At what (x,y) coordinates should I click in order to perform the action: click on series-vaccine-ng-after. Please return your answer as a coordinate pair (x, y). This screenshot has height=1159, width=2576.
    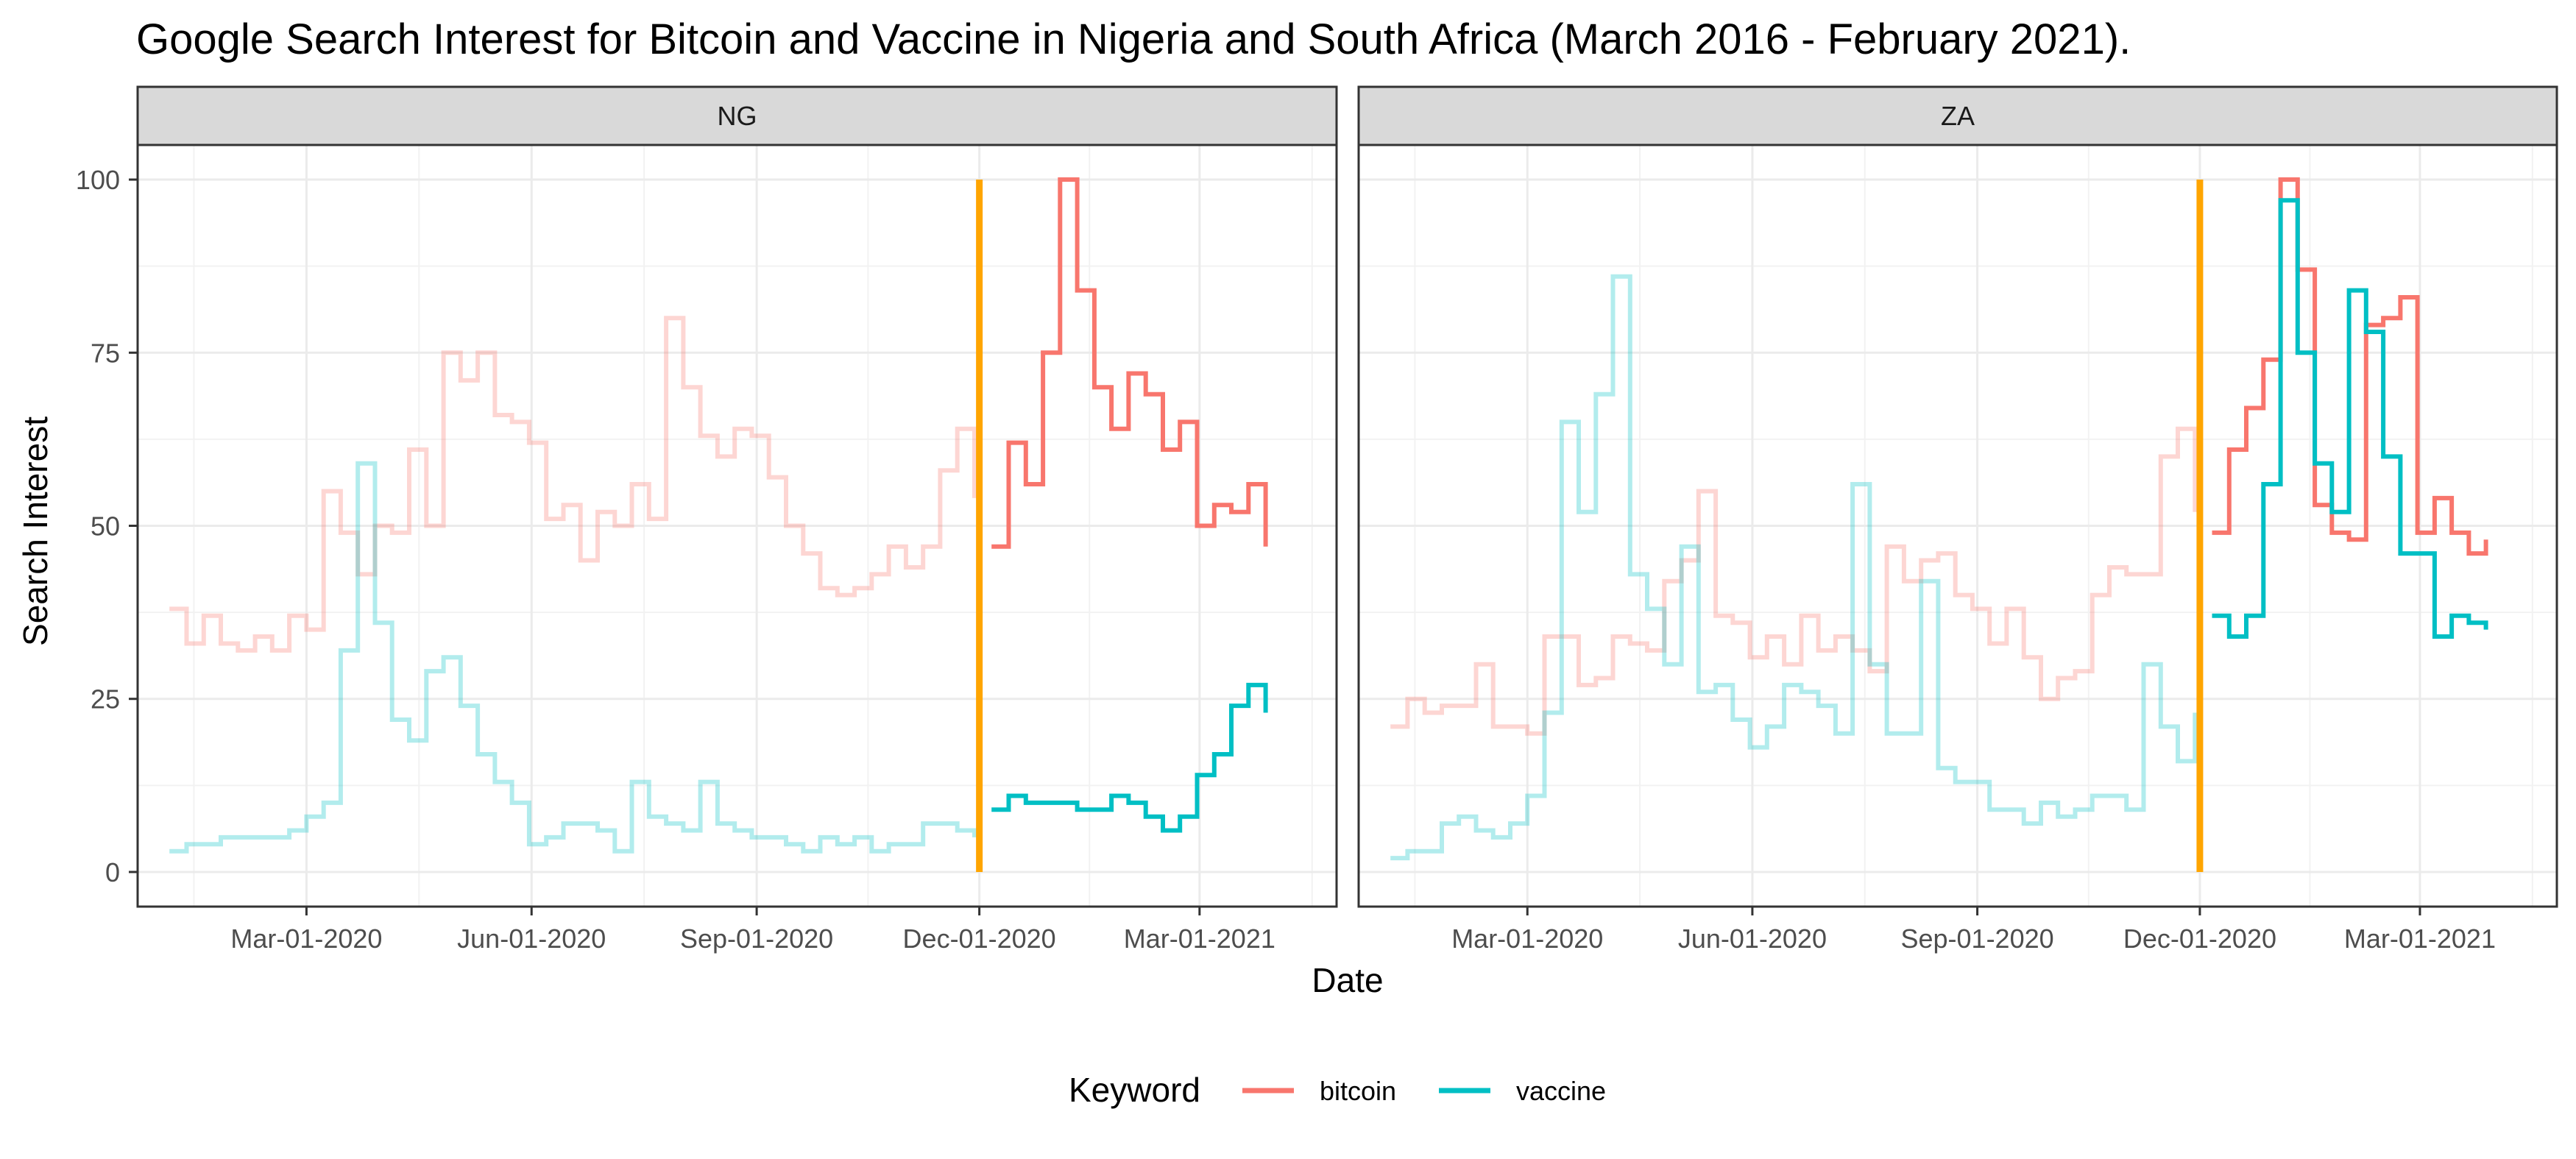
    Looking at the image, I should click on (1129, 757).